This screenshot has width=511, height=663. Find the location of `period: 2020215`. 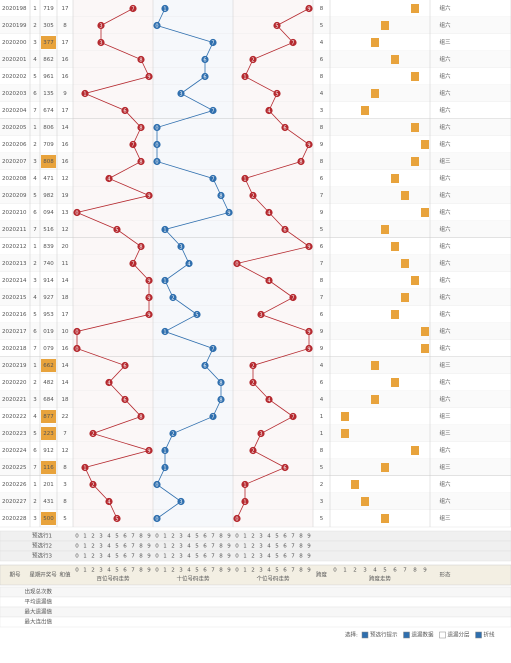

period: 2020215 is located at coordinates (14, 298).